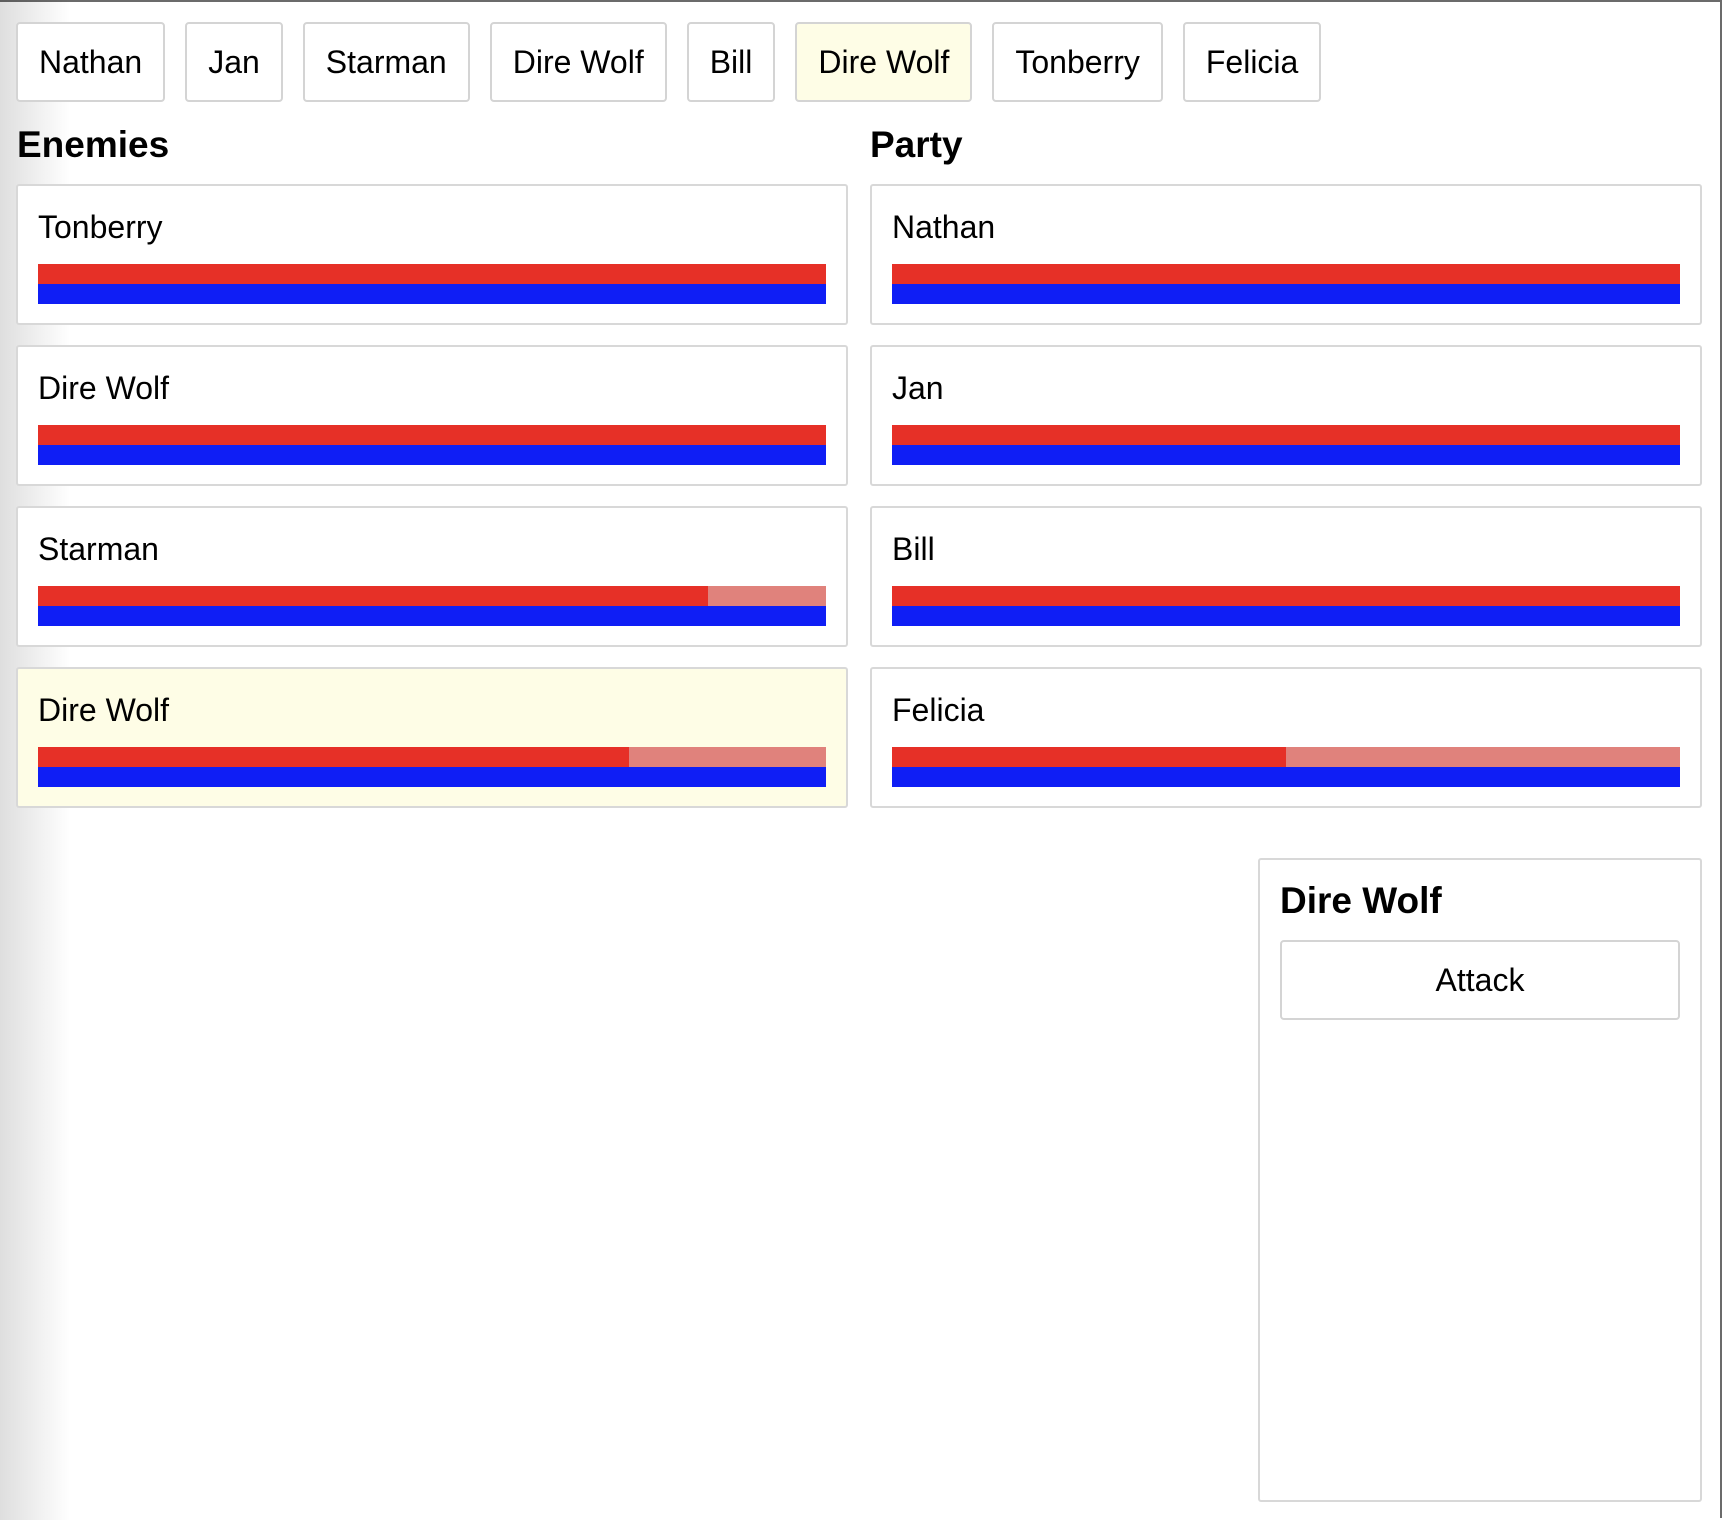  Describe the element at coordinates (913, 549) in the screenshot. I see `combatant-name: Bill` at that location.